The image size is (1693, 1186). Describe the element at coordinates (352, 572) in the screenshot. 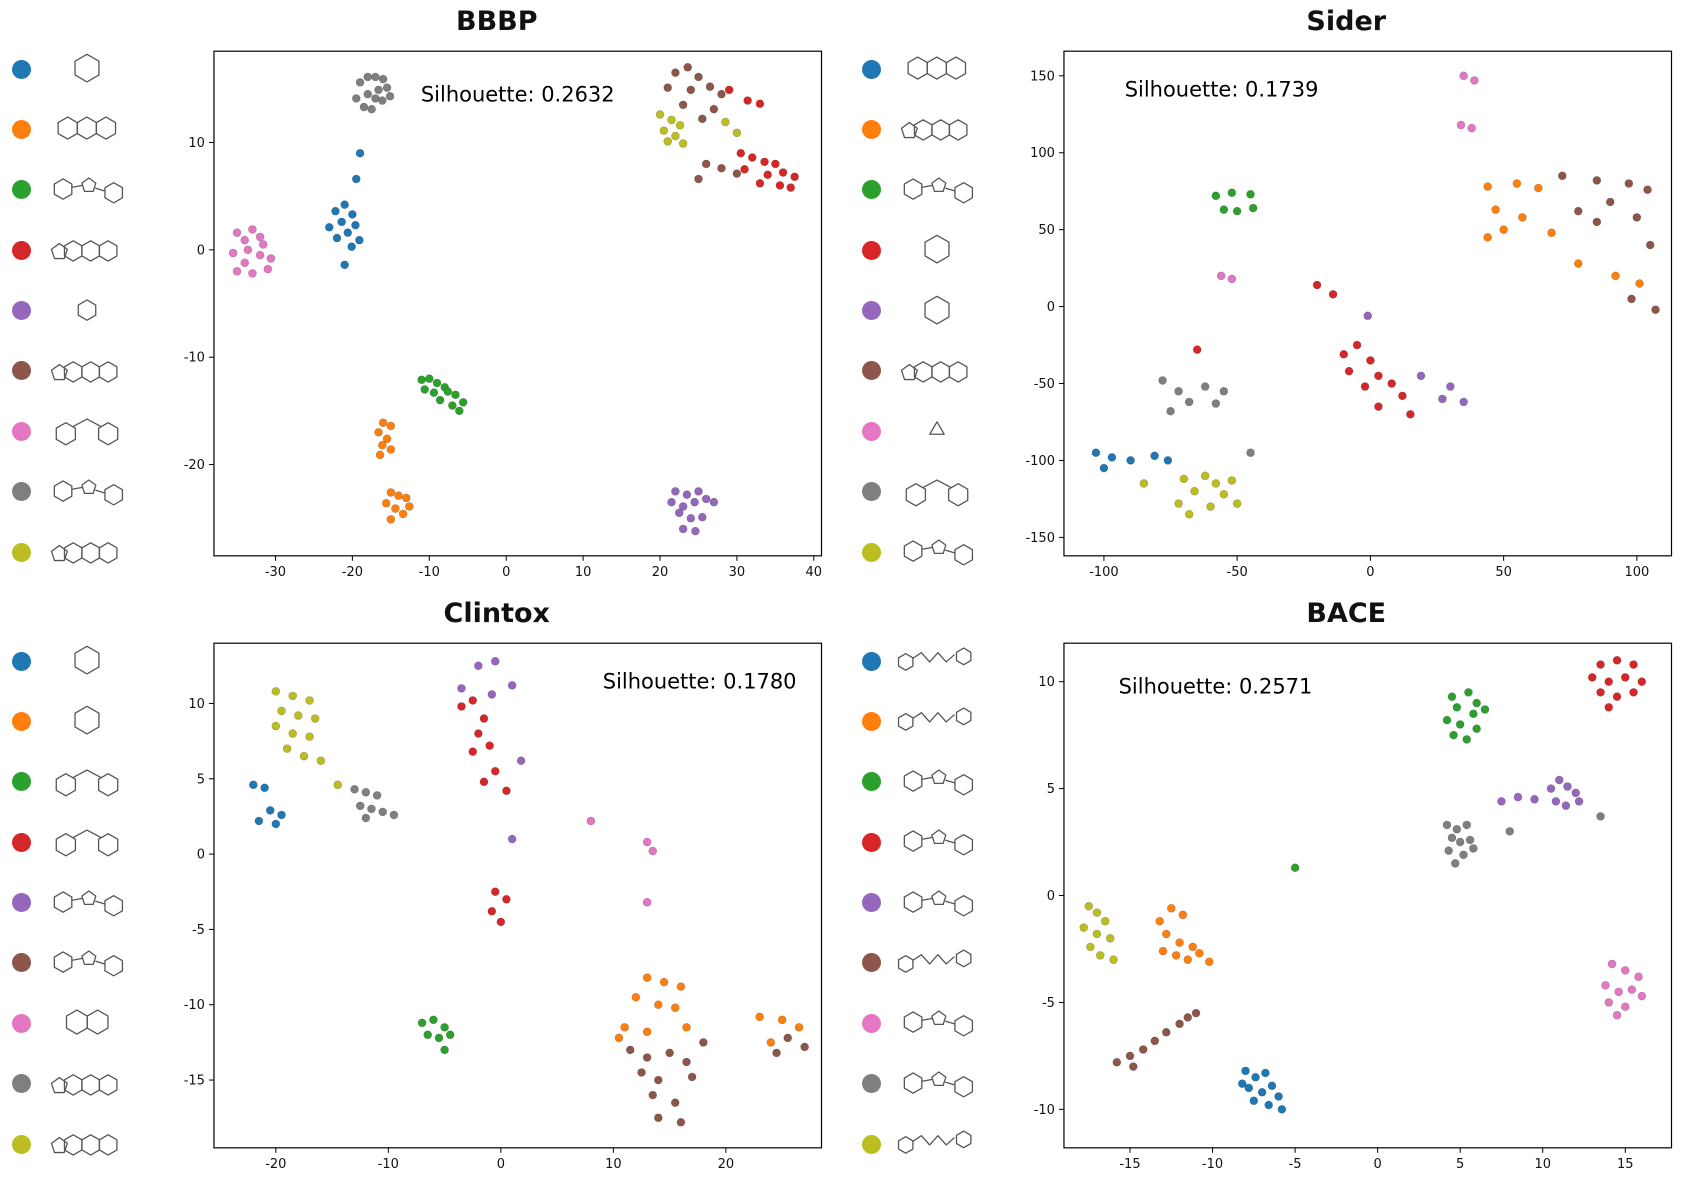

I see `x-tick-label: -20` at that location.